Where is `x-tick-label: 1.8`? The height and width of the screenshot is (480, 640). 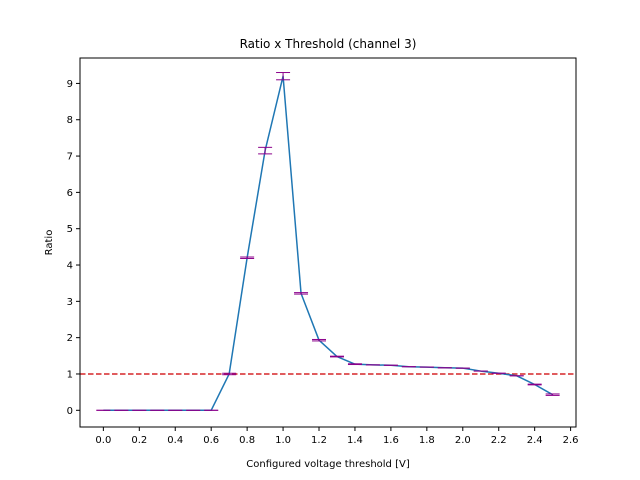 x-tick-label: 1.8 is located at coordinates (427, 440).